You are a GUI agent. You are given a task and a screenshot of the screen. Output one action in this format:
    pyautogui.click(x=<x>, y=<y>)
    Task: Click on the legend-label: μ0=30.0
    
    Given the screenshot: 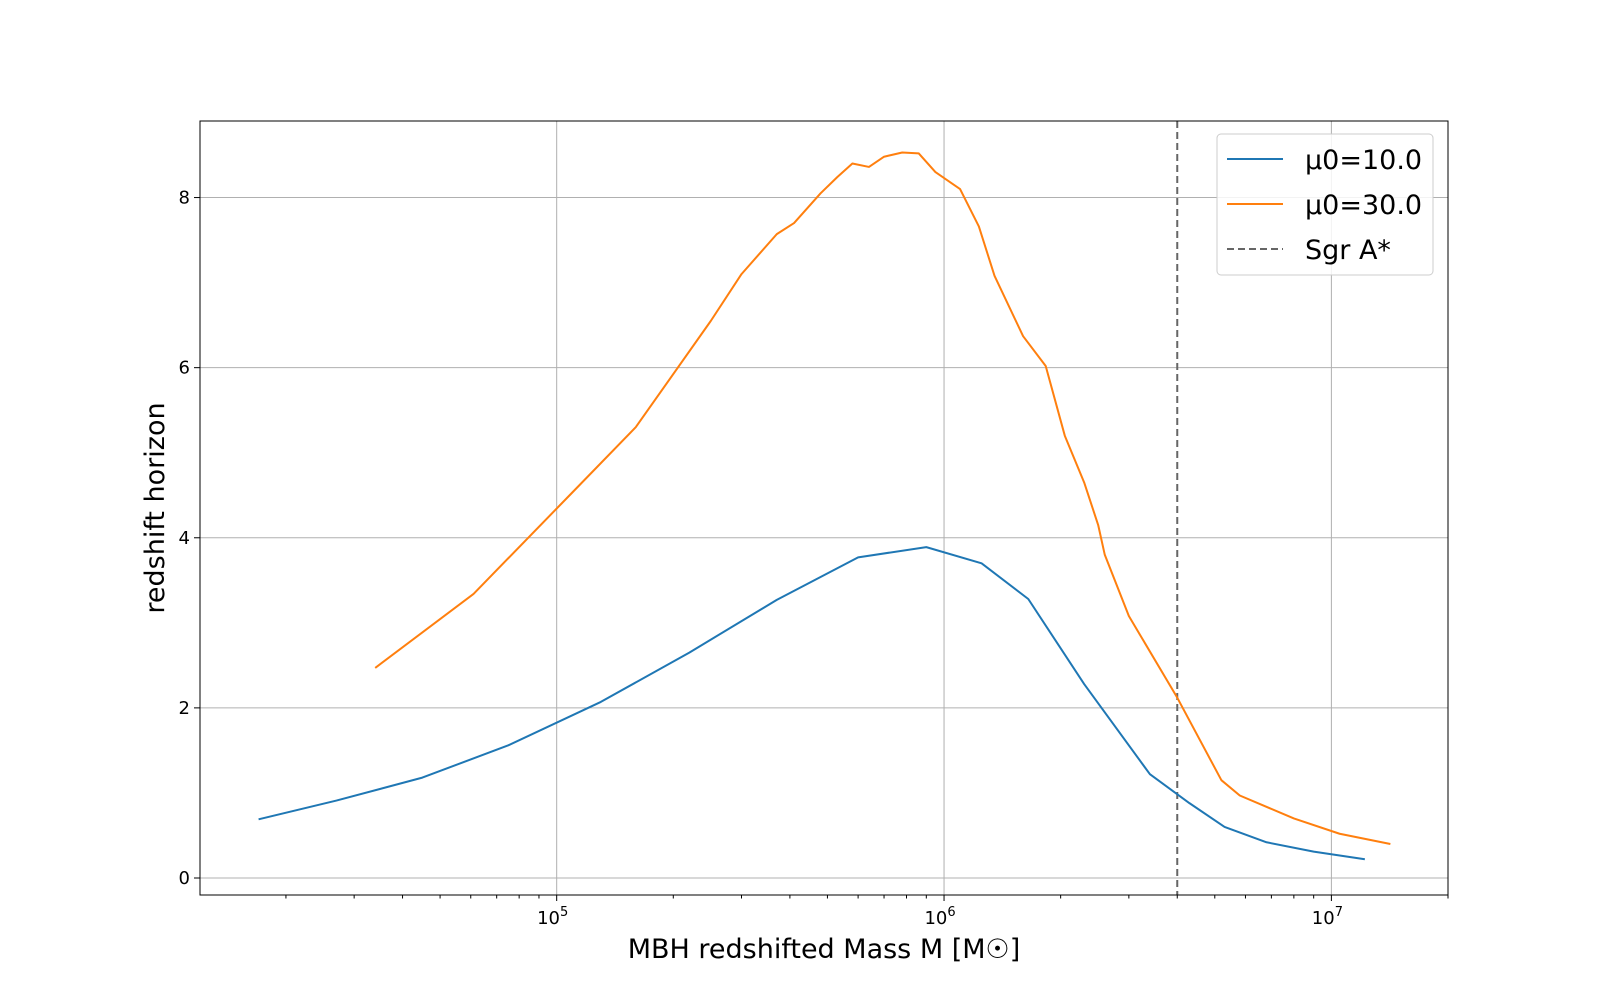 What is the action you would take?
    pyautogui.click(x=1363, y=205)
    